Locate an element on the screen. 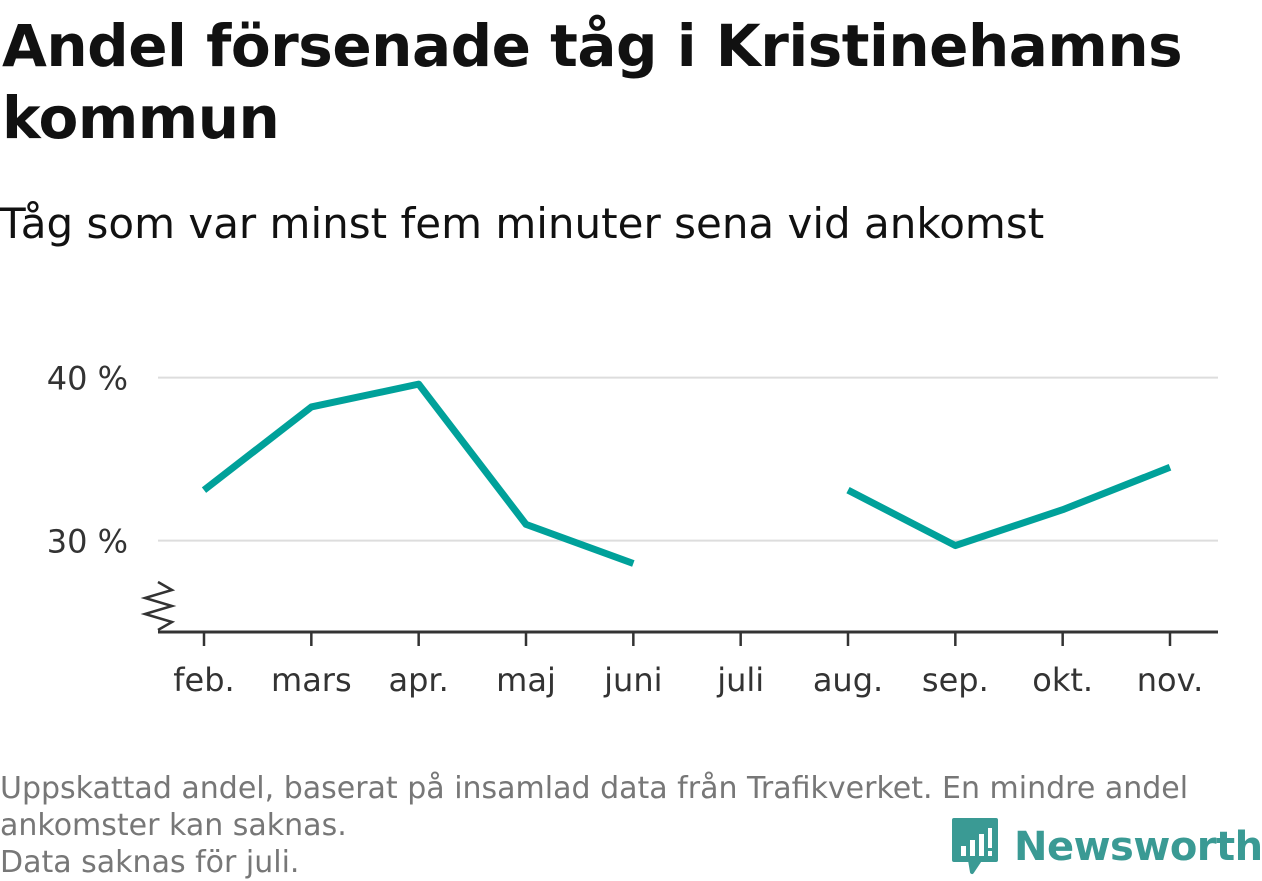 The height and width of the screenshot is (881, 1262). x-tick-label: nov. is located at coordinates (1170, 680).